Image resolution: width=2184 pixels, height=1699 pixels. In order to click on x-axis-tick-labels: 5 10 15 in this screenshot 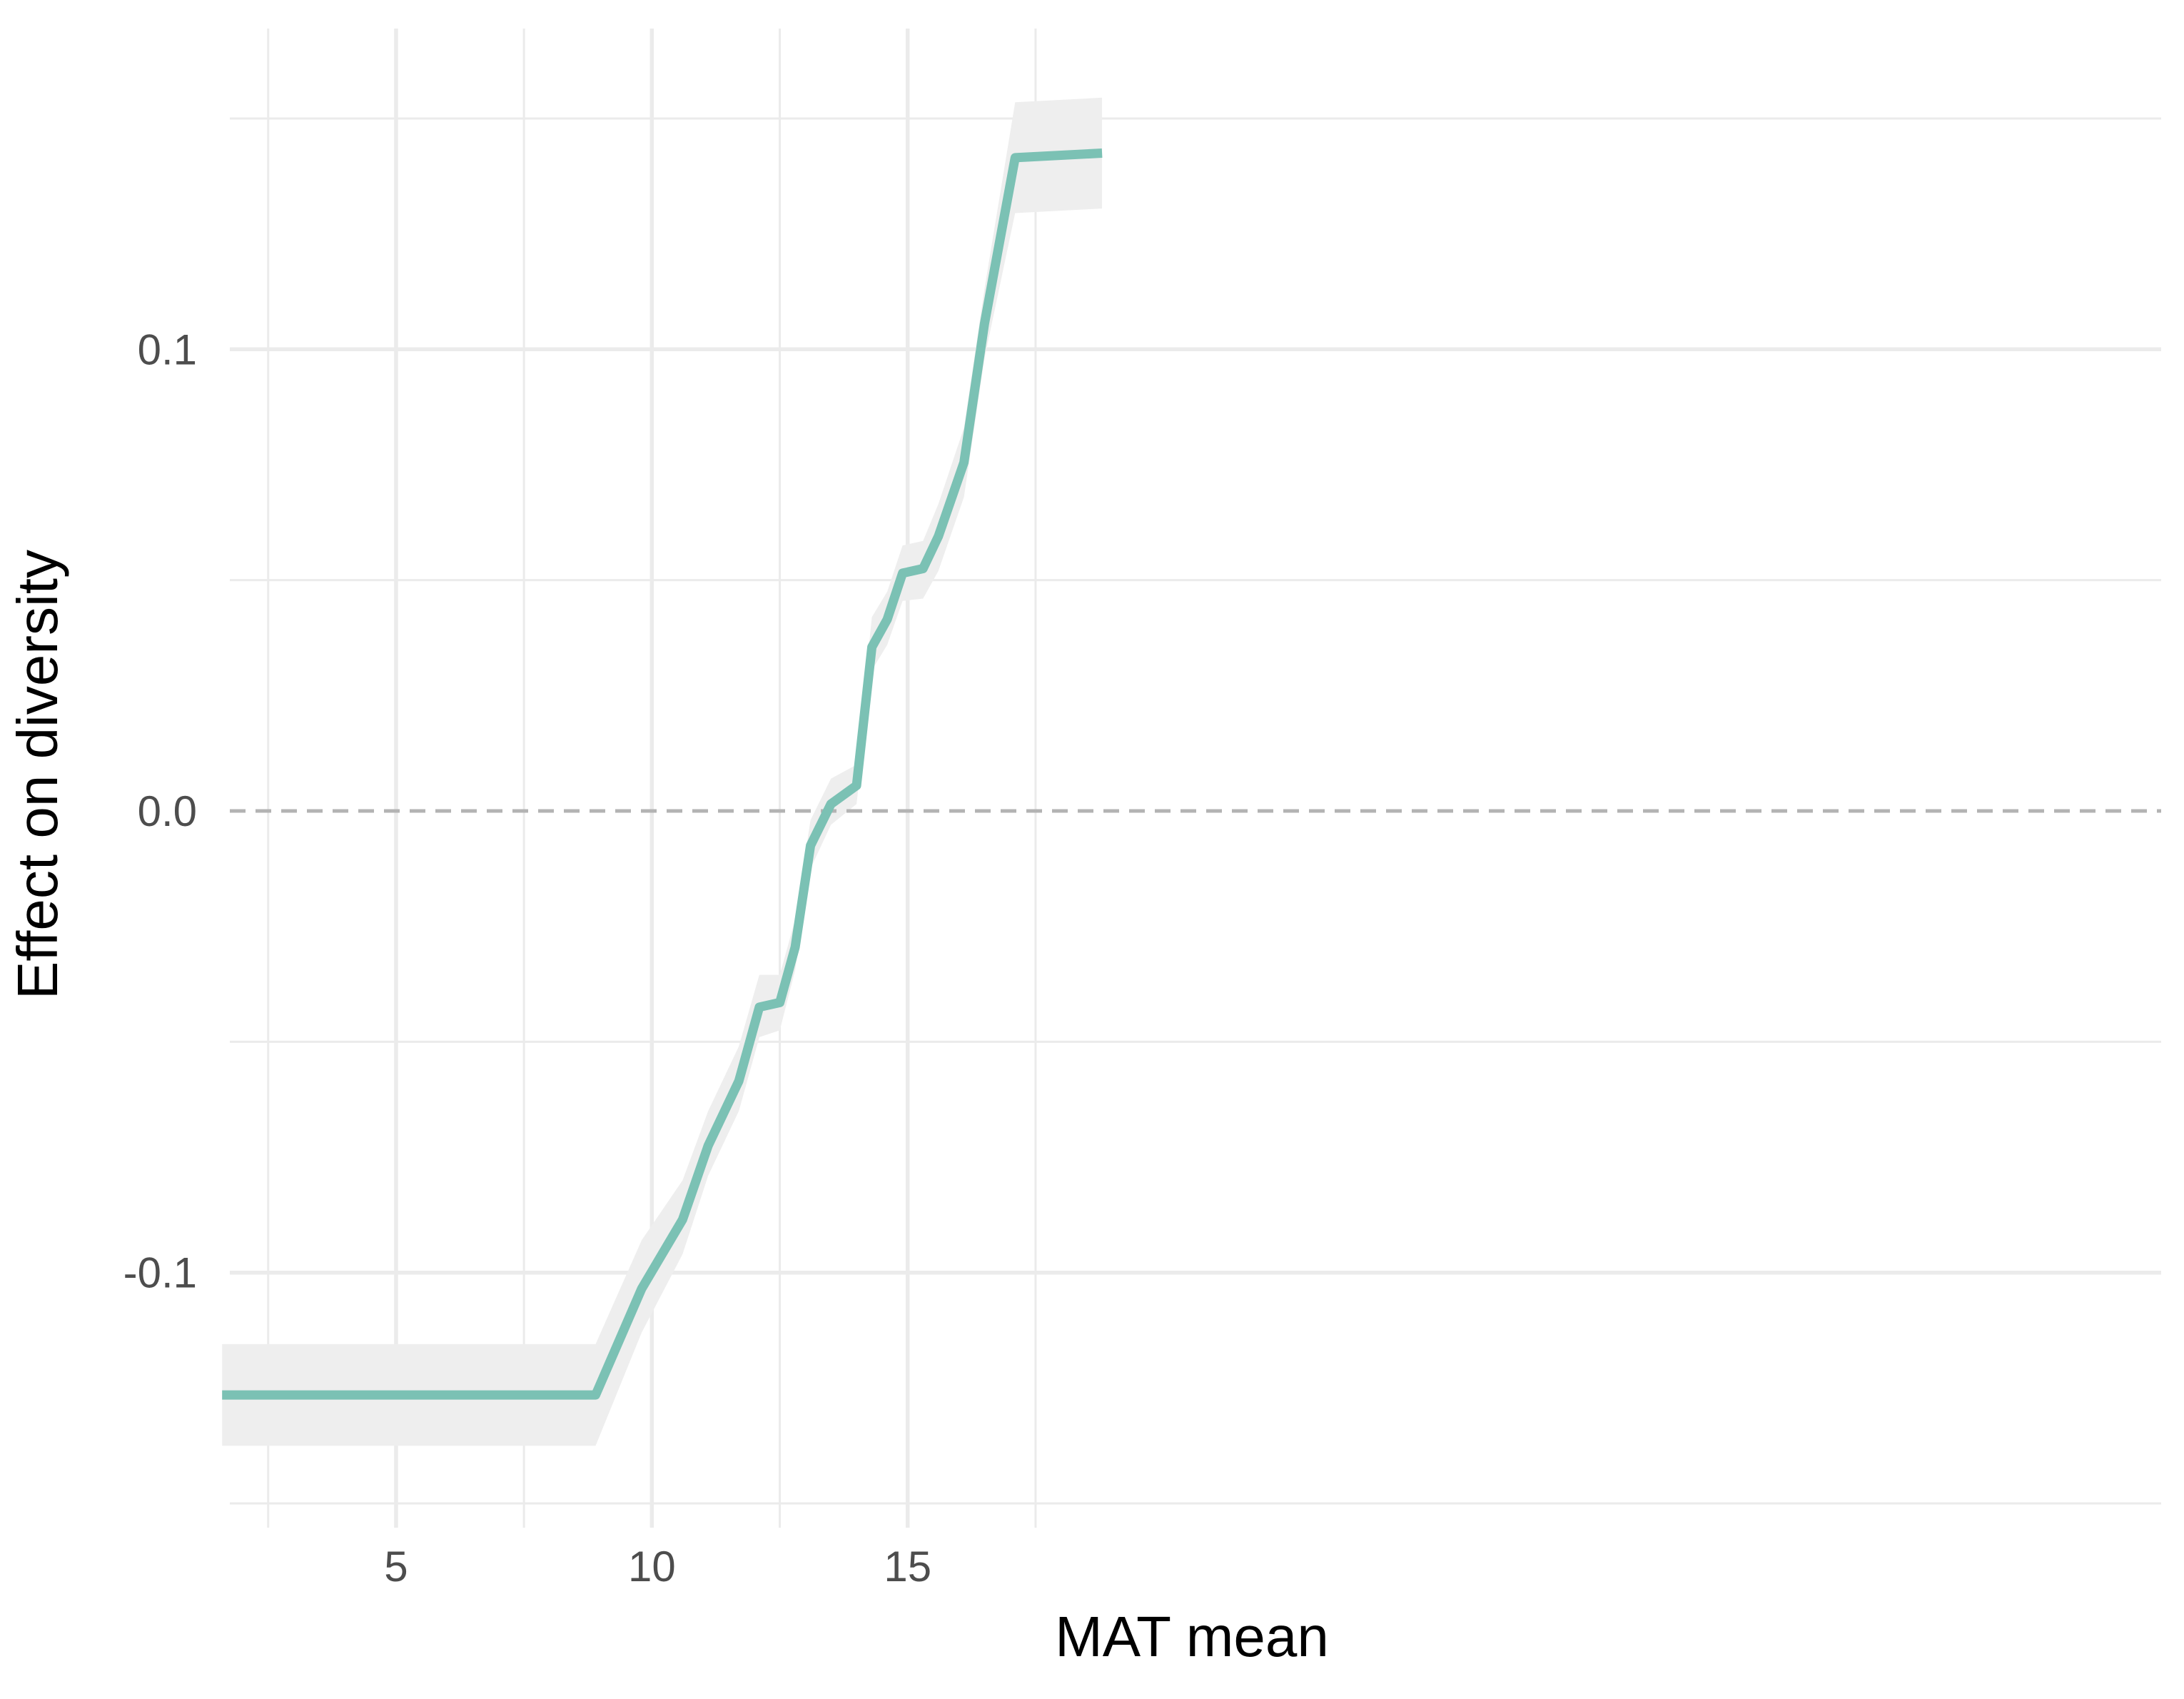, I will do `click(657, 1567)`.